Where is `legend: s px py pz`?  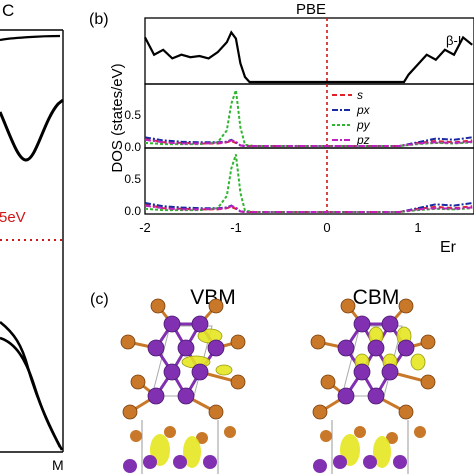
legend: s px py pz is located at coordinates (351, 117).